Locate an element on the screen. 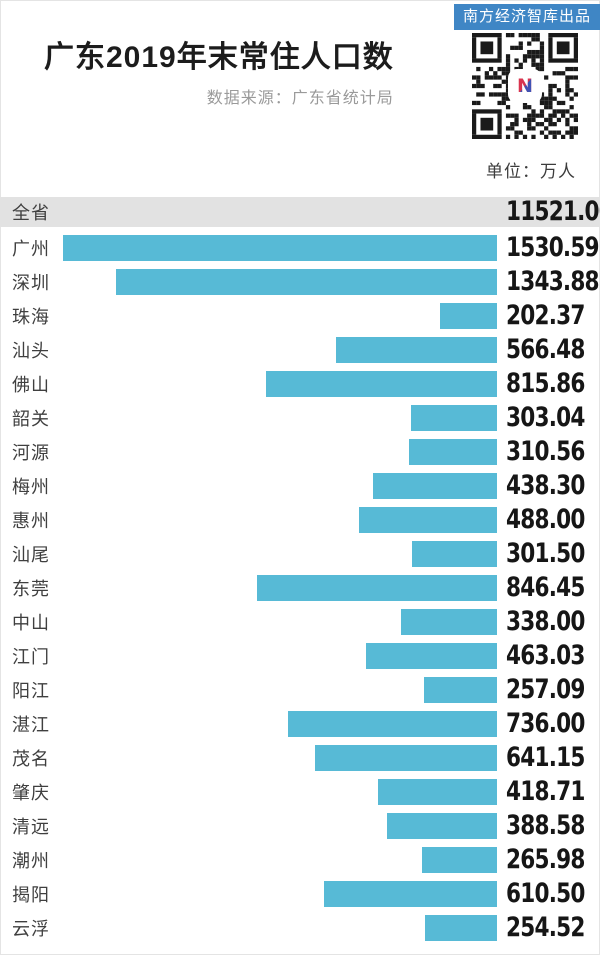 The image size is (600, 955). city-label: 茂名 is located at coordinates (31, 759).